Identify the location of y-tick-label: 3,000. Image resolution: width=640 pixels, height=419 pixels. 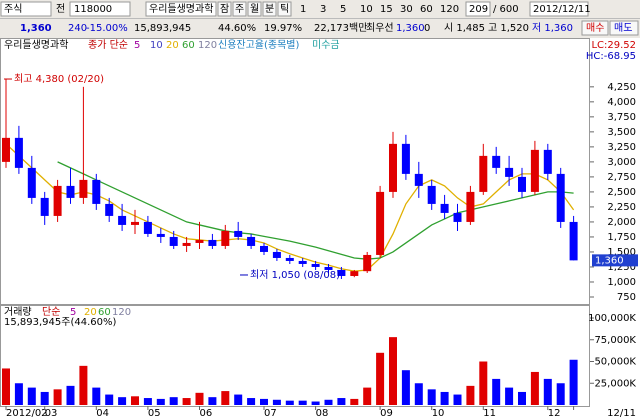
(621, 162).